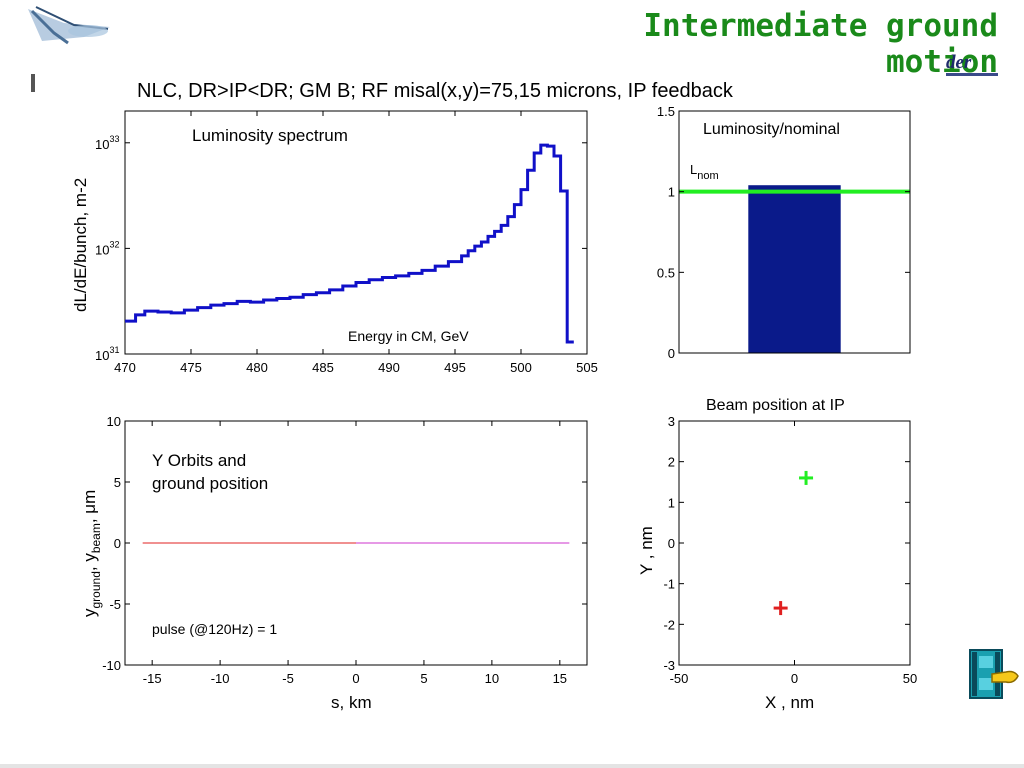 This screenshot has width=1024, height=768. What do you see at coordinates (669, 624) in the screenshot?
I see `y-tick-label: -2` at bounding box center [669, 624].